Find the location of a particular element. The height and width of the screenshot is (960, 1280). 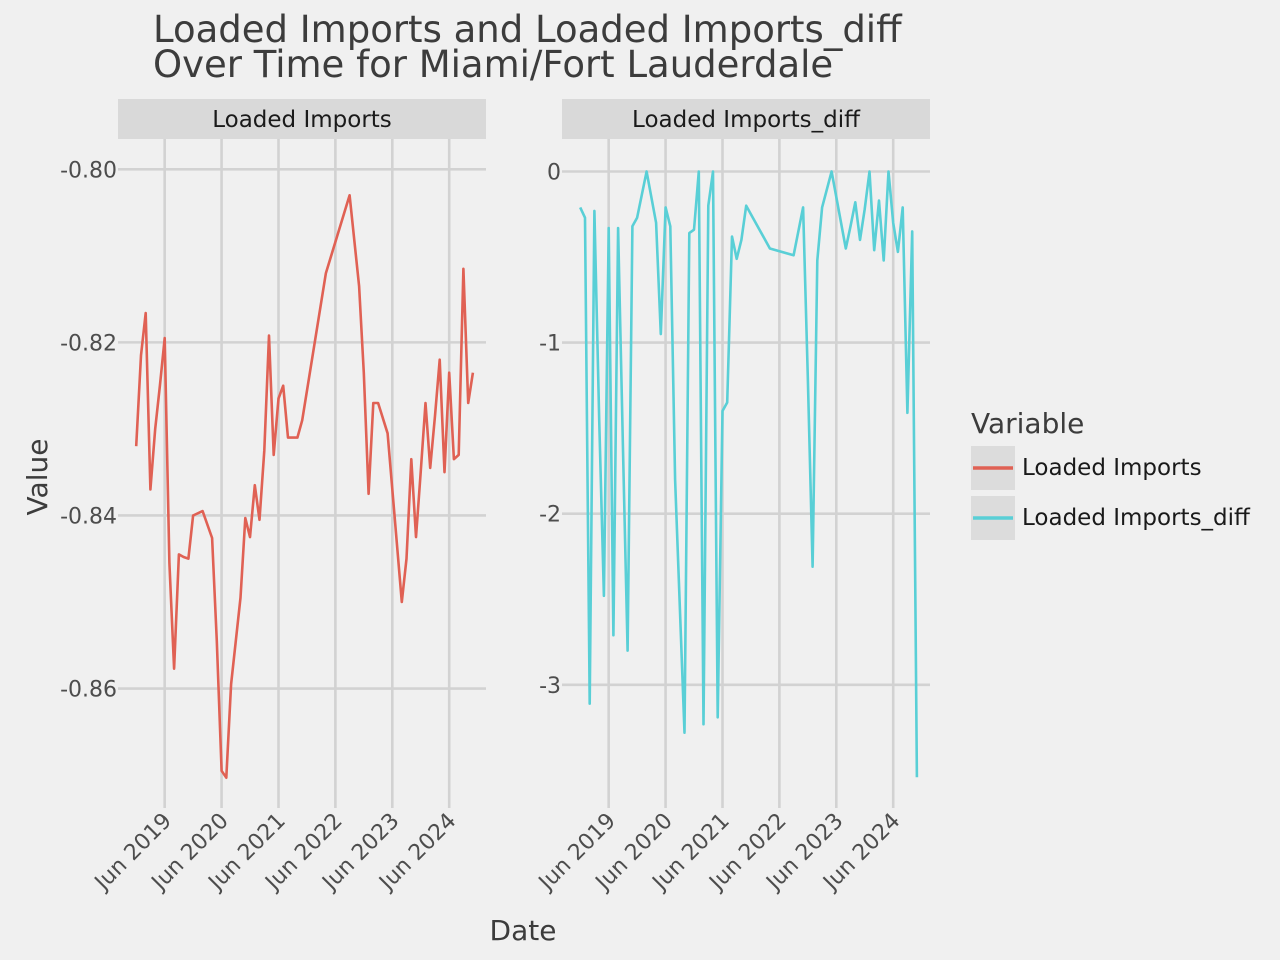

facet-strip-label: Loaded Imports_diff is located at coordinates (746, 120).